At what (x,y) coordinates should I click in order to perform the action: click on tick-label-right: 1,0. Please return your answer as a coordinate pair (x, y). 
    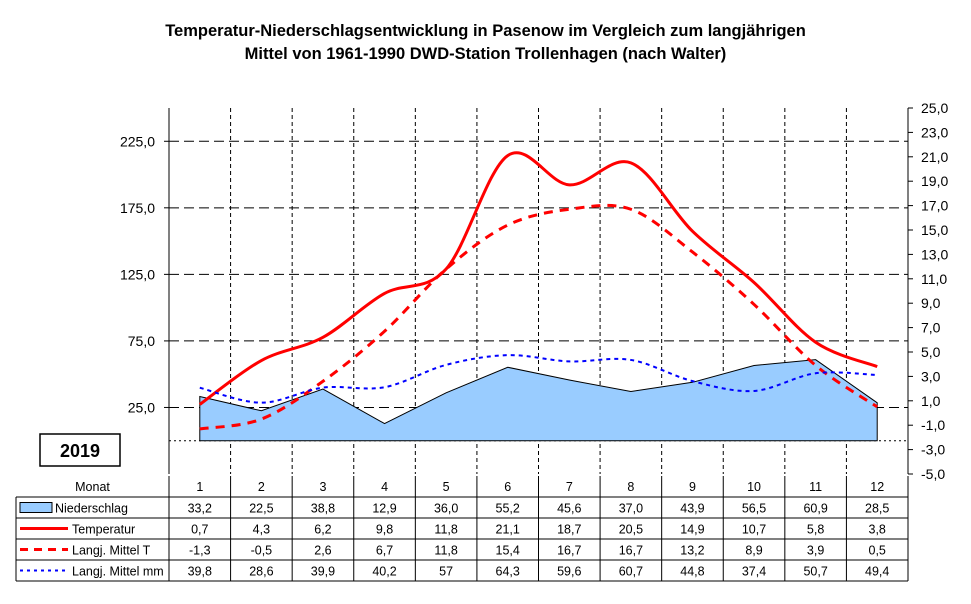
    Looking at the image, I should click on (931, 401).